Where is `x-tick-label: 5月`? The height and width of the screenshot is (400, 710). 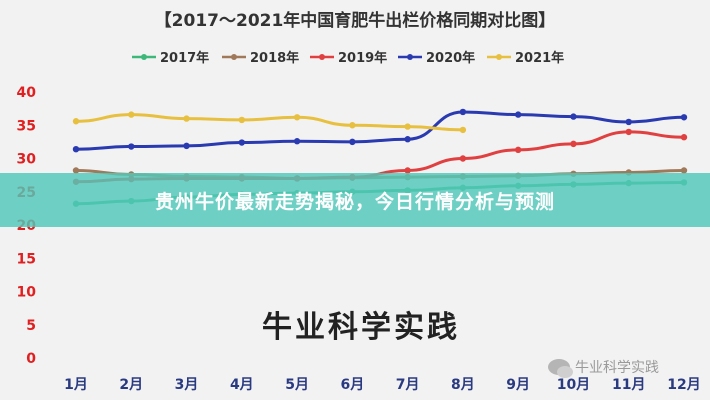 x-tick-label: 5月 is located at coordinates (297, 385).